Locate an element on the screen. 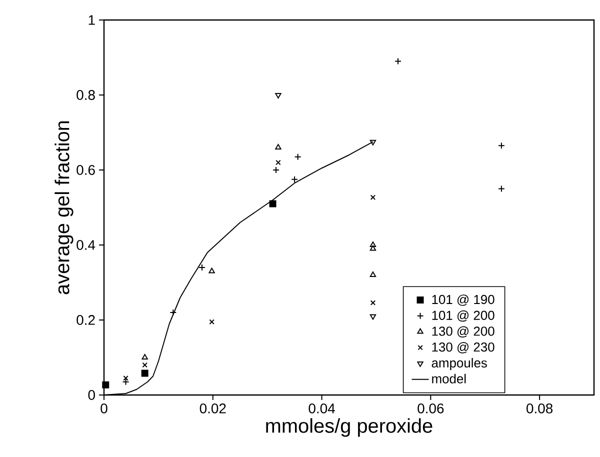  legend-label: 130 @ 230 is located at coordinates (463, 348).